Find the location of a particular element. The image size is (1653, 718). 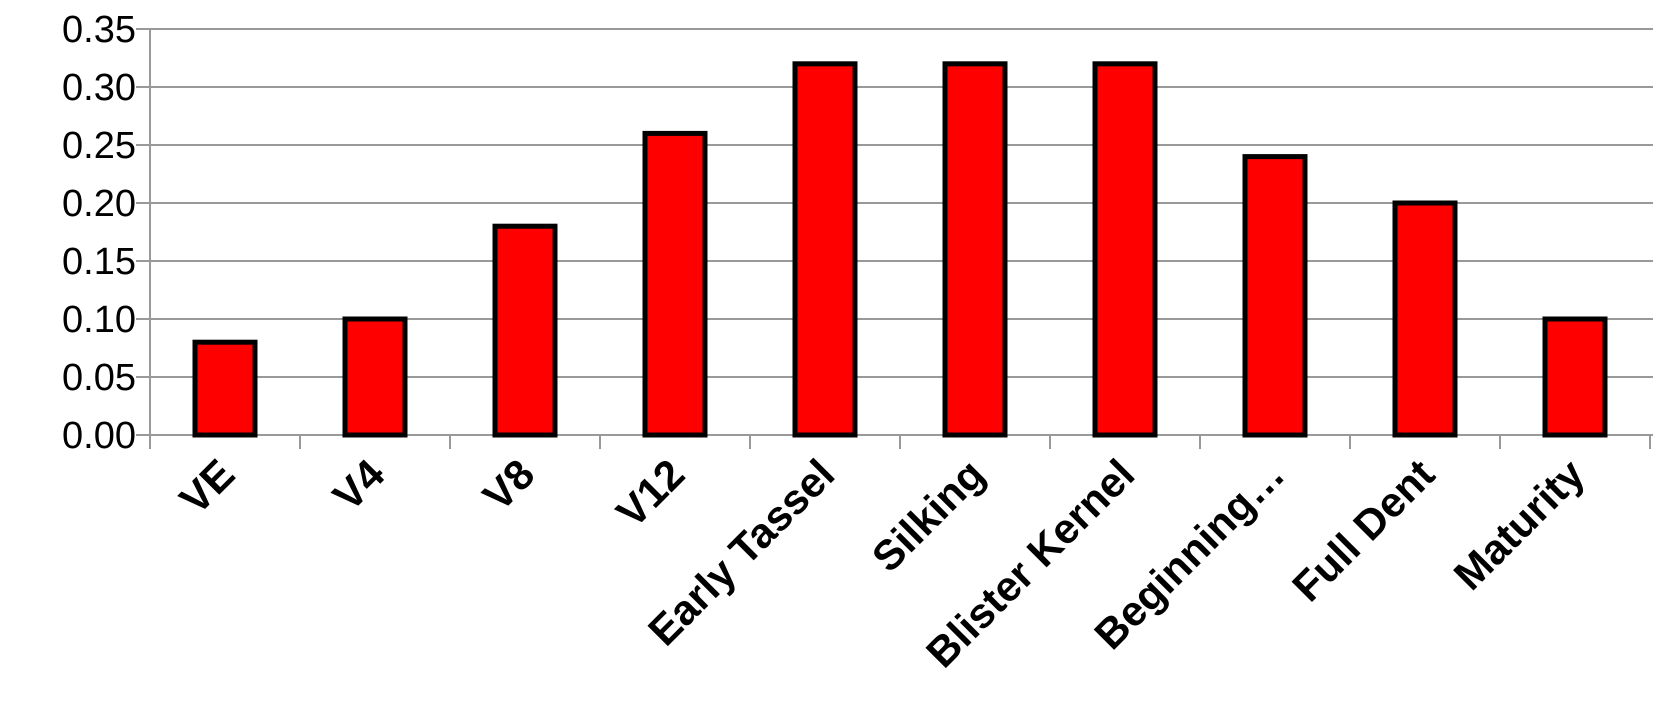

y-tick-label: 0.20 is located at coordinates (99, 204).